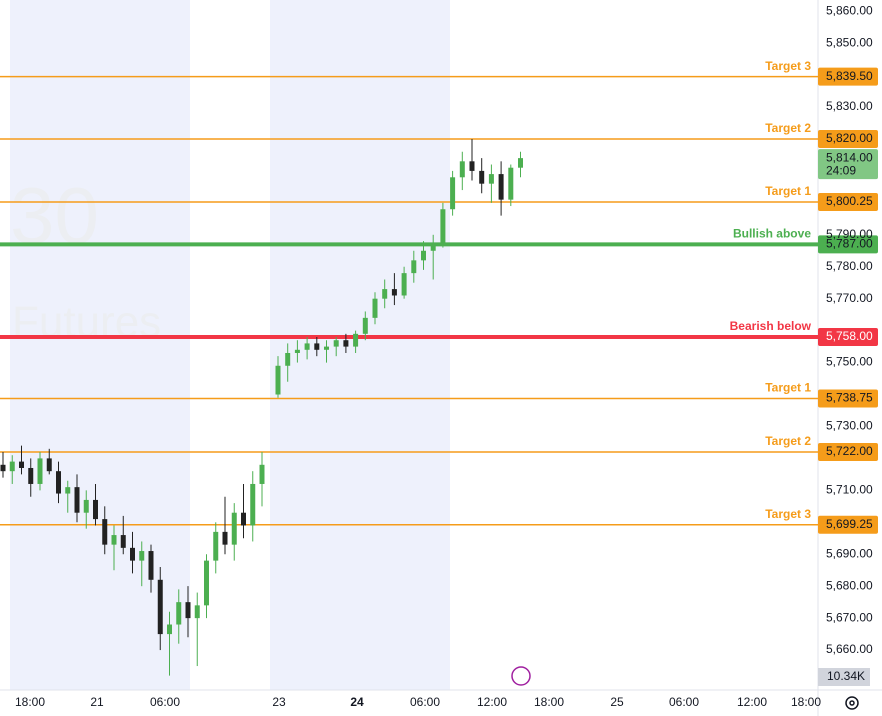 This screenshot has width=882, height=716. I want to click on y-tick-label: 5,780.00, so click(849, 266).